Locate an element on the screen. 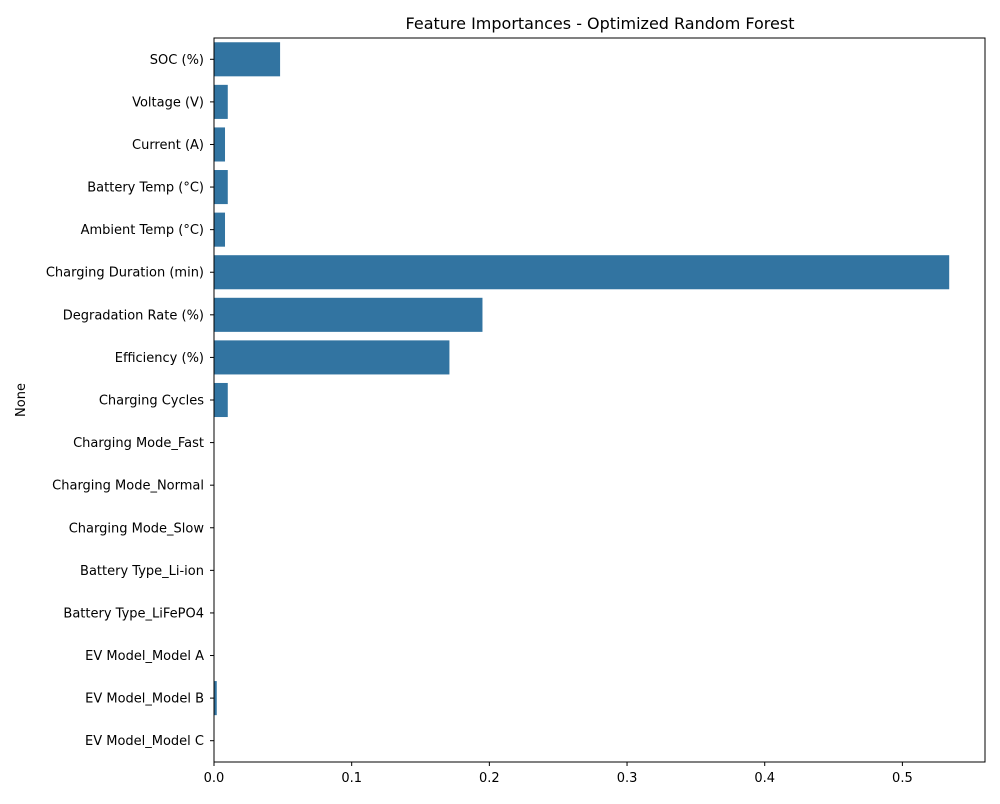  y-tick-label: Degradation Rate (%) is located at coordinates (133, 315).